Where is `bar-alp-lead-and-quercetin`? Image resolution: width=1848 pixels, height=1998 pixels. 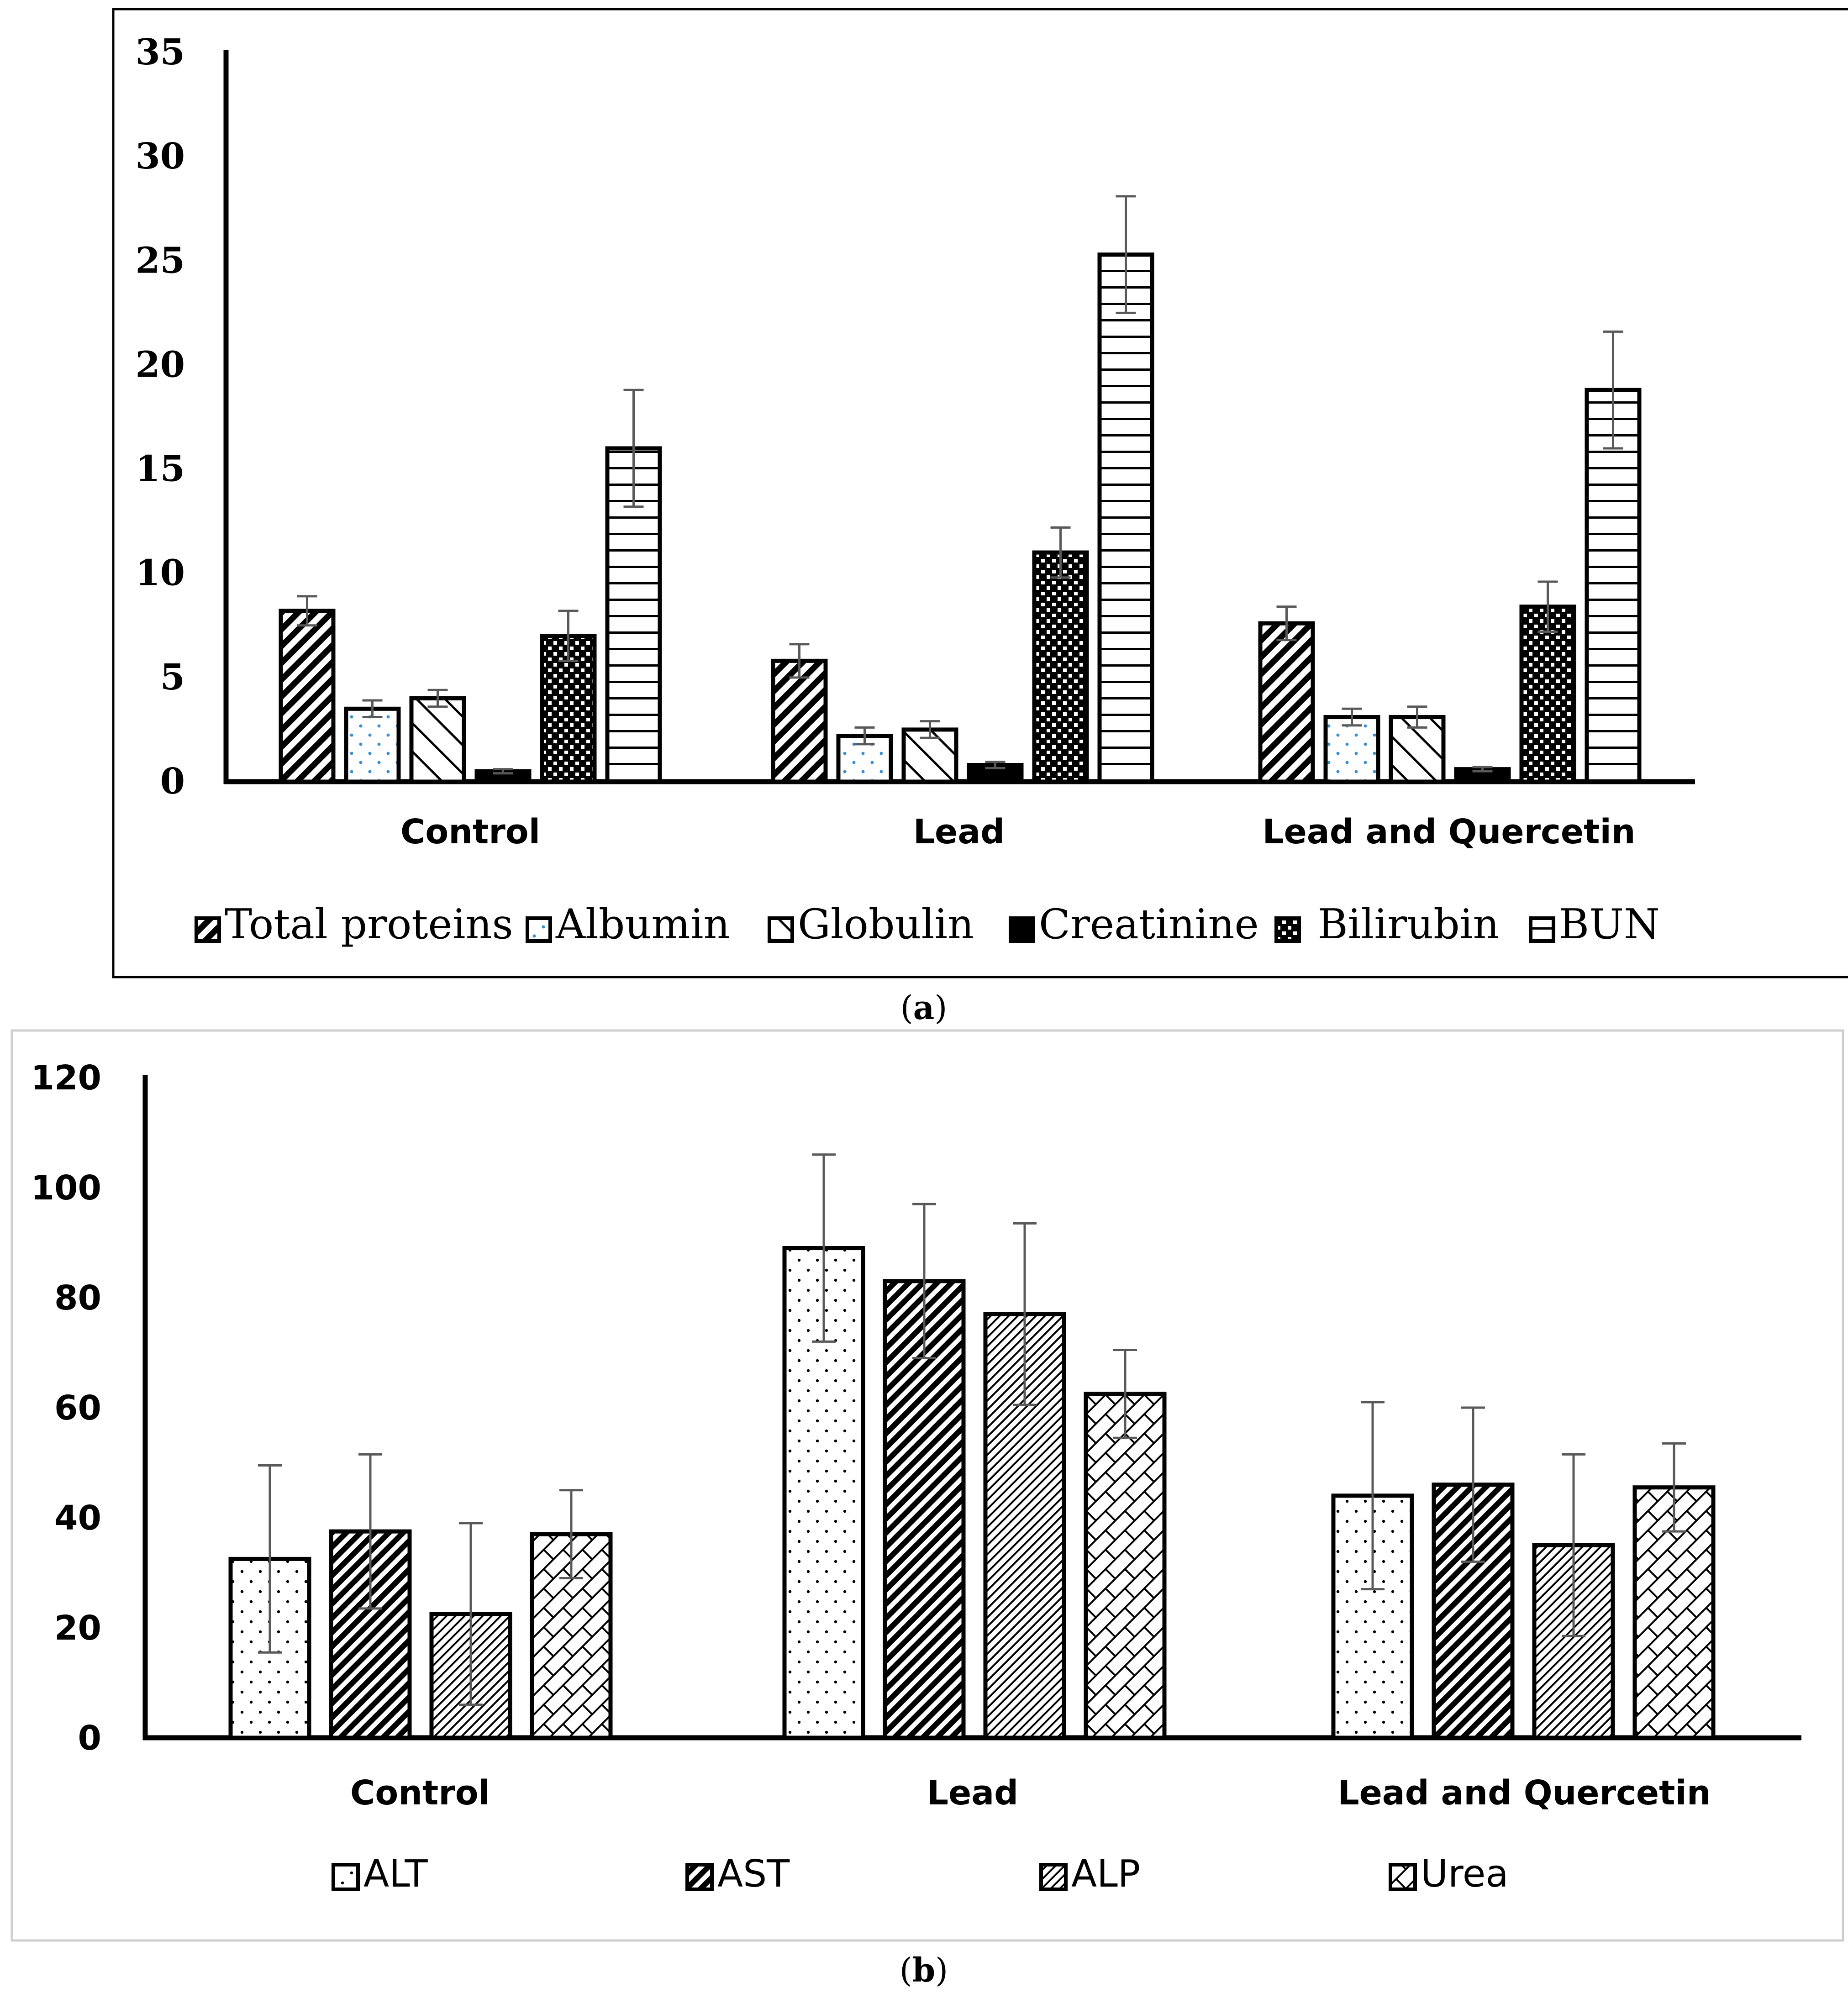 bar-alp-lead-and-quercetin is located at coordinates (1574, 1641).